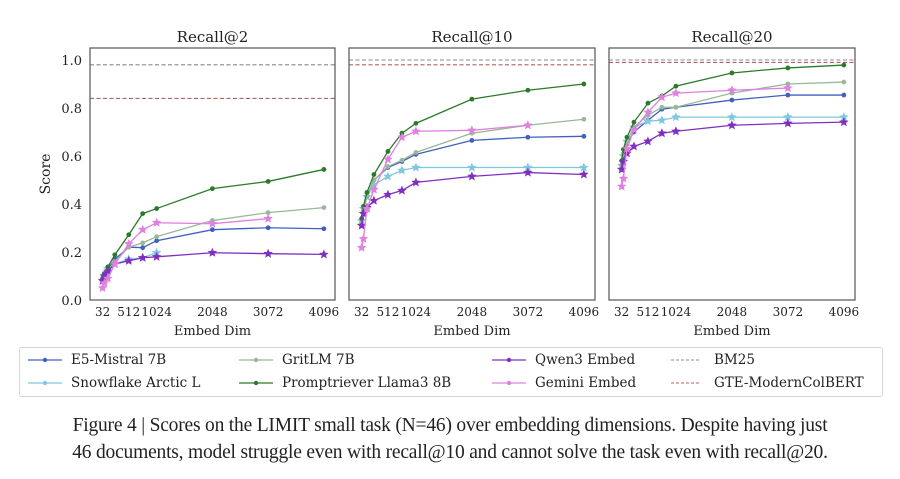 The height and width of the screenshot is (479, 900). What do you see at coordinates (71, 61) in the screenshot?
I see `y-tick-label: 1.0` at bounding box center [71, 61].